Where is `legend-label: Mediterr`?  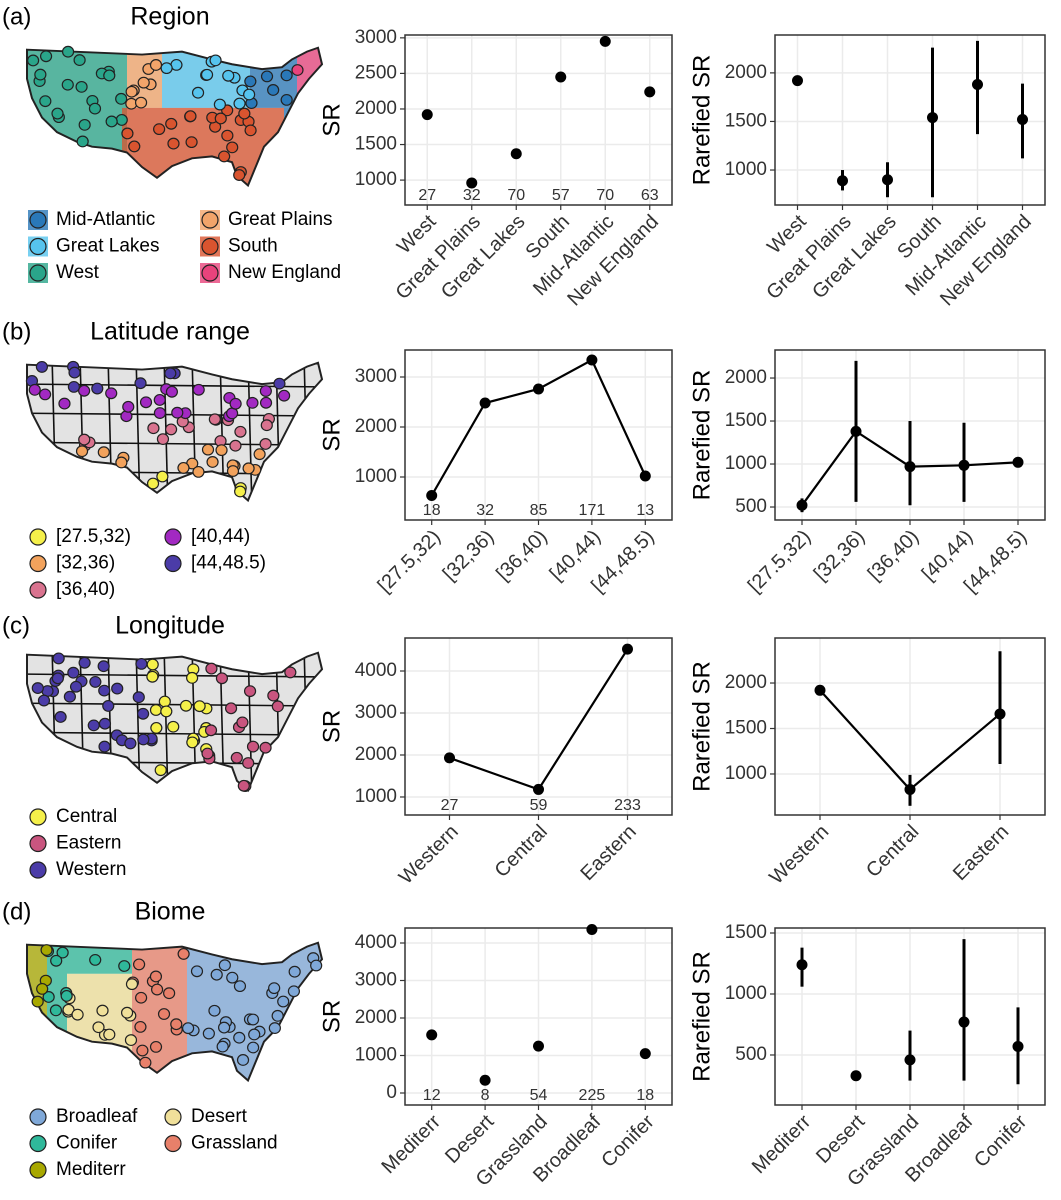
legend-label: Mediterr is located at coordinates (91, 1169).